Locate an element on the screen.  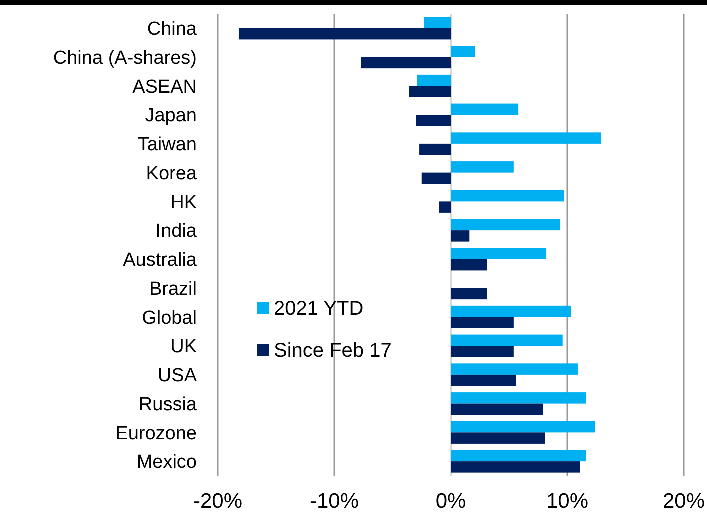
y-tick-label: Japan is located at coordinates (171, 116).